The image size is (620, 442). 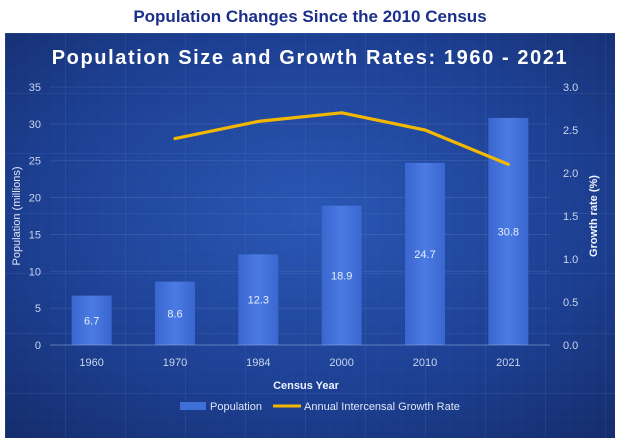 I want to click on y2-tick-label: 0.0, so click(x=570, y=346).